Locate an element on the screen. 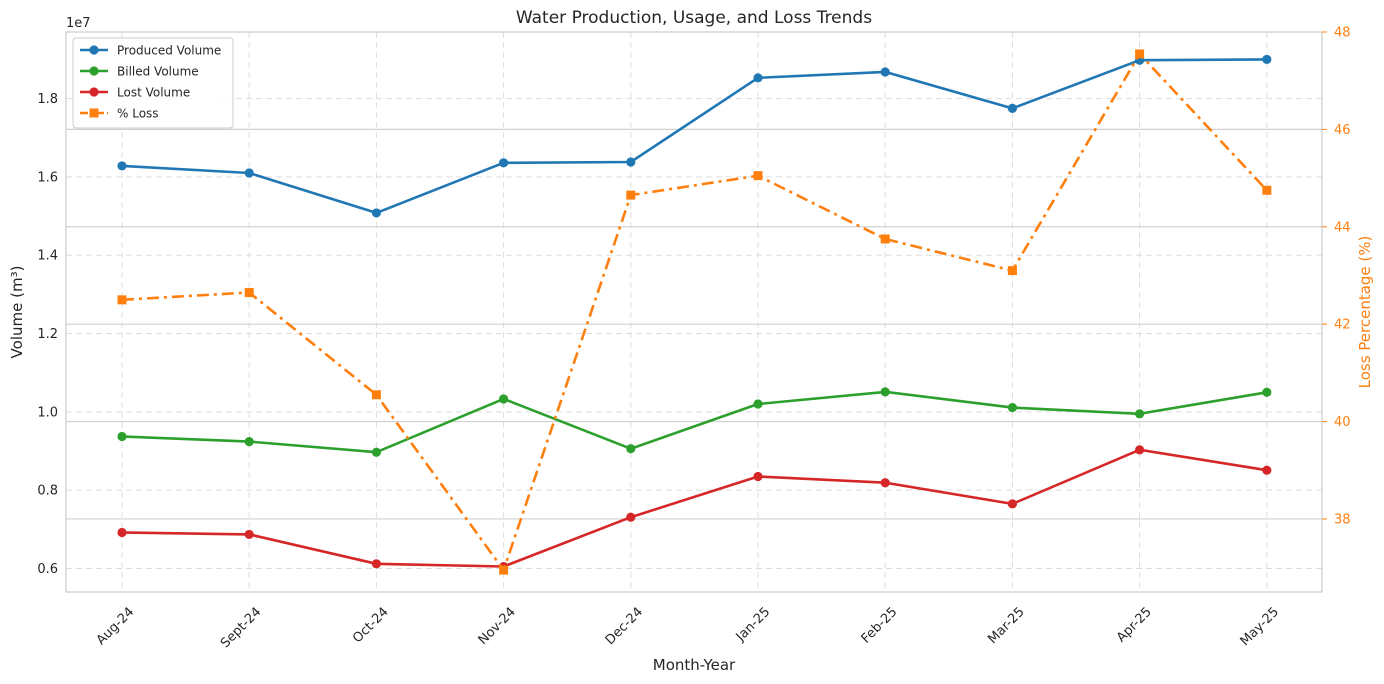  legend-label: Billed Volume is located at coordinates (158, 72).